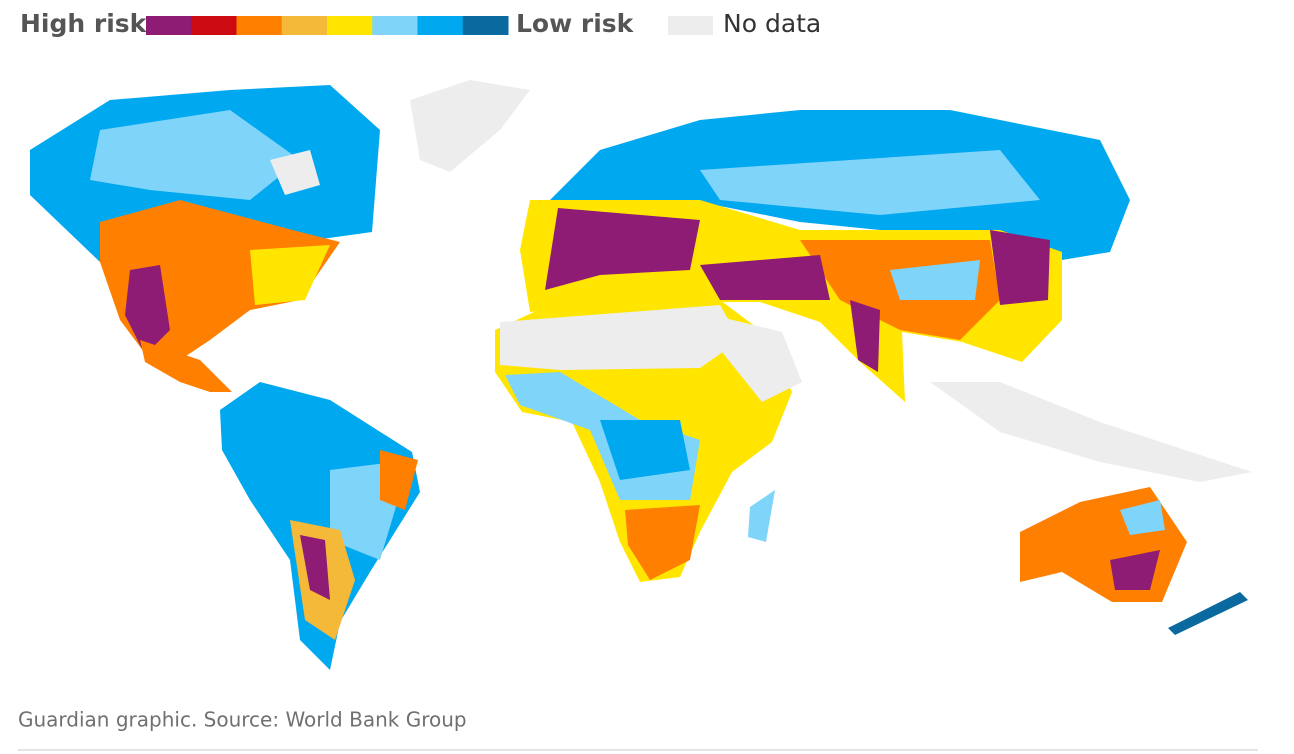 The height and width of the screenshot is (754, 1294). Describe the element at coordinates (761, 516) in the screenshot. I see `madagascar` at that location.